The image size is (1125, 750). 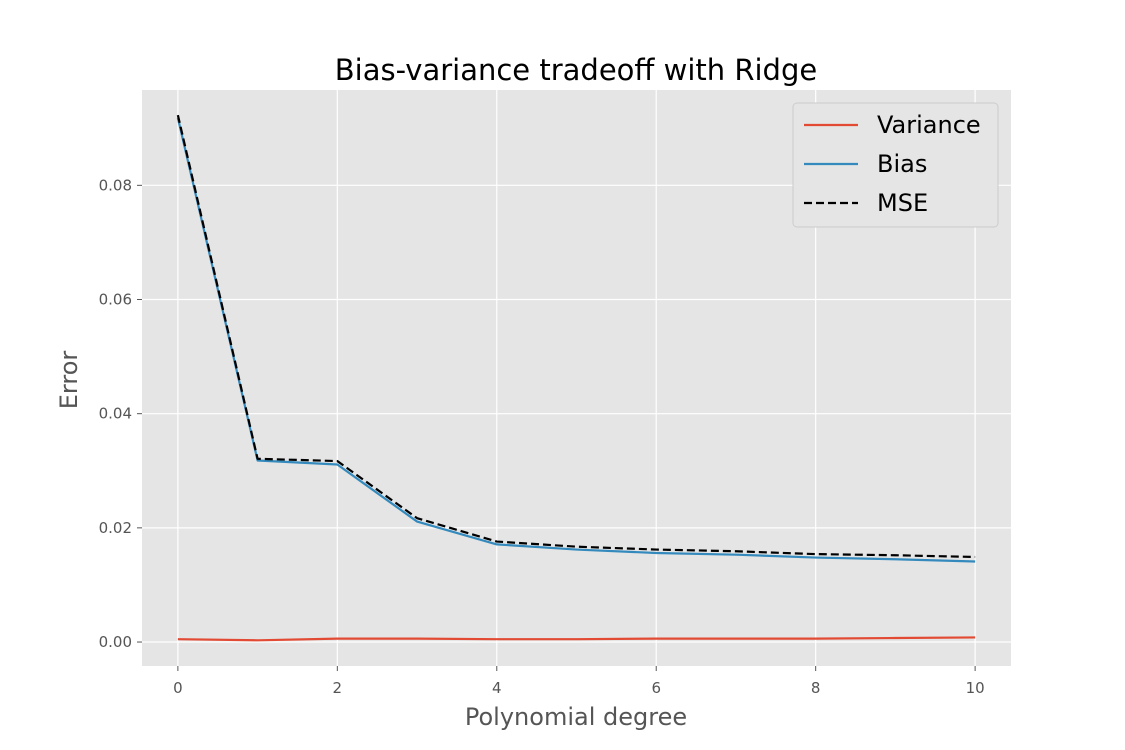 I want to click on y-ticks: 0.00 0.02 0.04 0.06 0.08, so click(x=120, y=413).